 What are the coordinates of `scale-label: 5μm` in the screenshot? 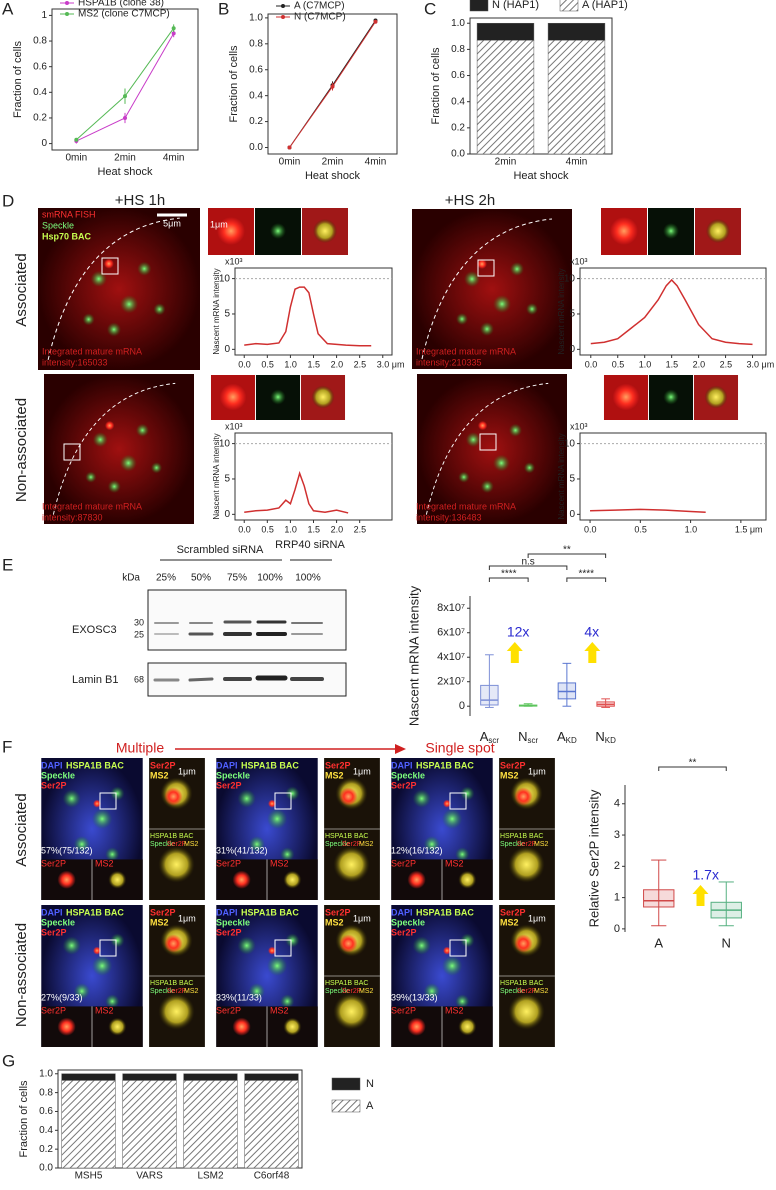 It's located at (172, 223).